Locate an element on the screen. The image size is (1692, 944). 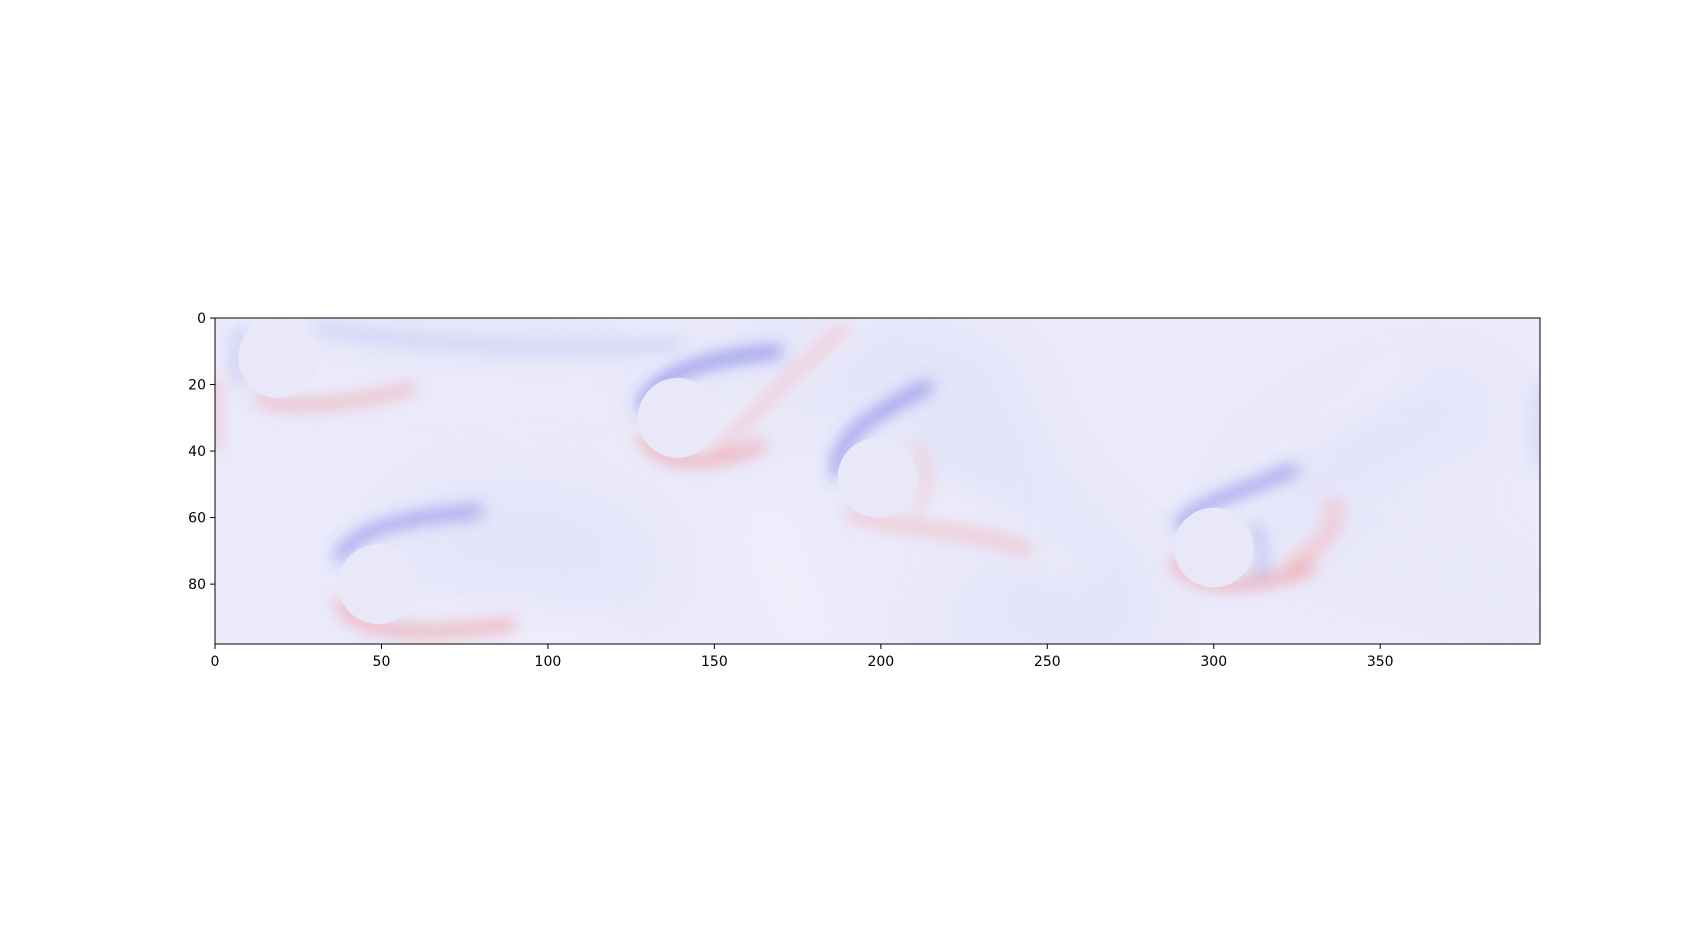
shear-blue-cyl-5b is located at coordinates (1258, 551).